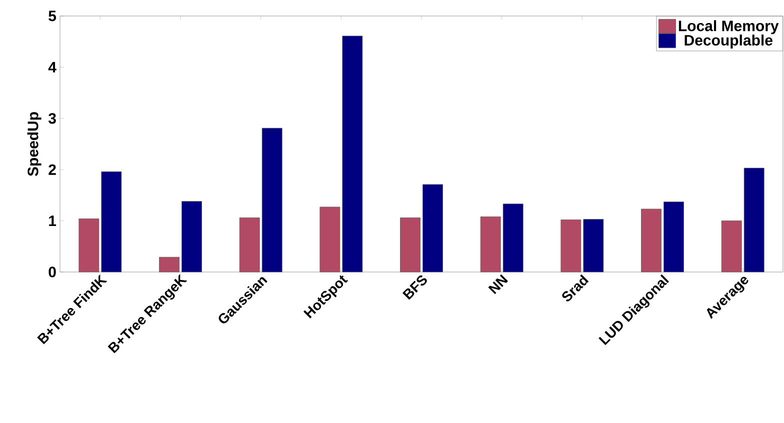  I want to click on y-tick-label: 3, so click(52, 118).